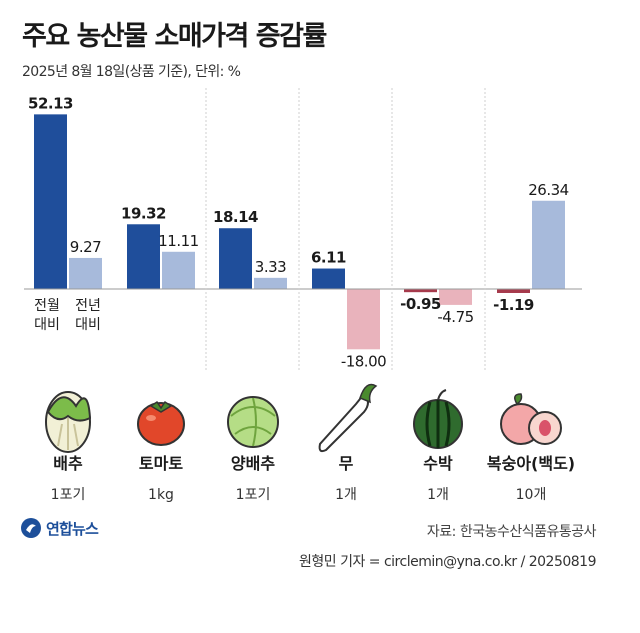 This screenshot has width=640, height=633. What do you see at coordinates (253, 463) in the screenshot?
I see `category-name-2: 양배추` at bounding box center [253, 463].